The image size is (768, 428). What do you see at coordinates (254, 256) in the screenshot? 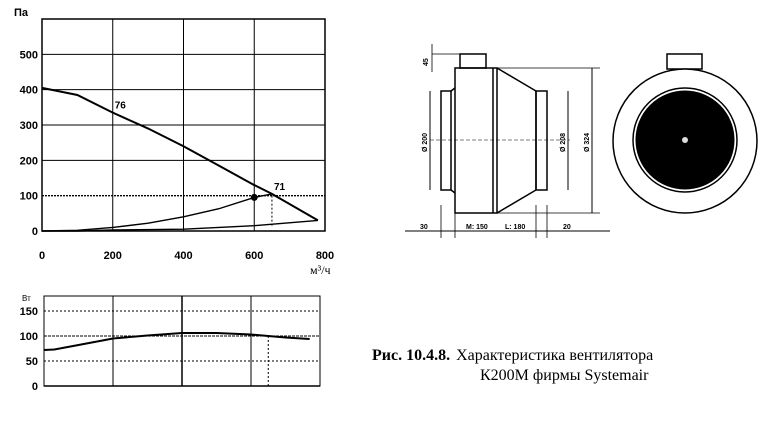
I see `x-tick-label: 600` at bounding box center [254, 256].